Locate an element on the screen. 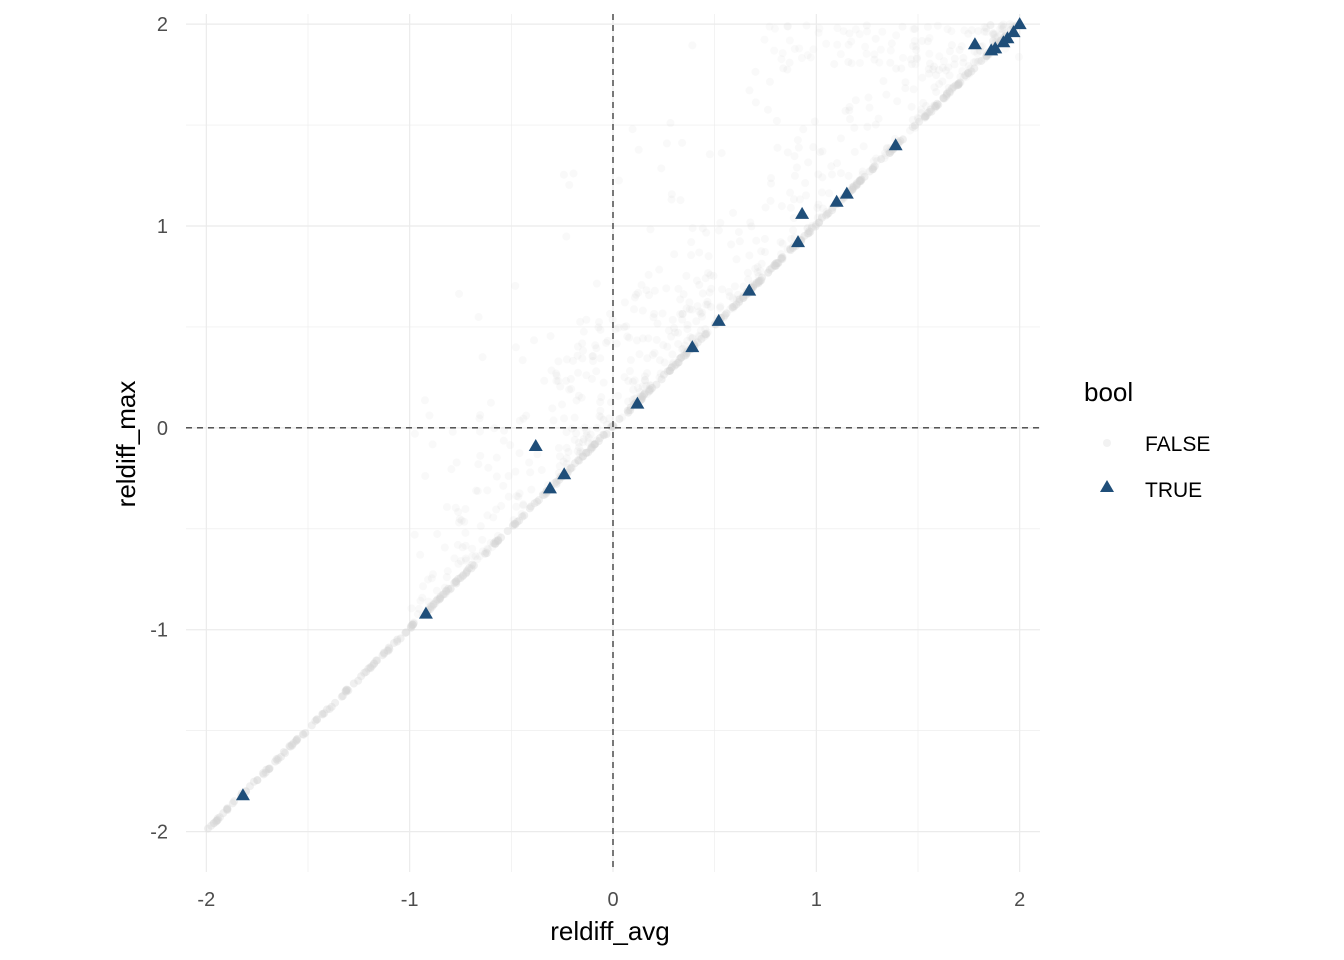 This screenshot has height=960, width=1344. y-tick-label: -1 is located at coordinates (159, 631).